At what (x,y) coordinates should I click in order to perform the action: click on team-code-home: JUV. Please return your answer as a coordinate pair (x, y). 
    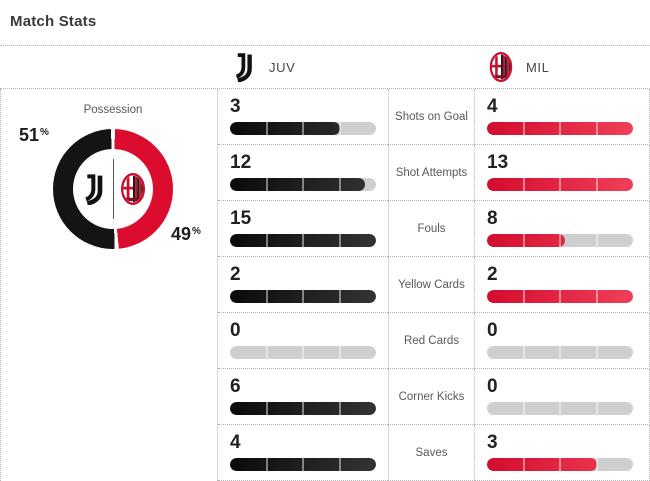
    Looking at the image, I should click on (282, 67).